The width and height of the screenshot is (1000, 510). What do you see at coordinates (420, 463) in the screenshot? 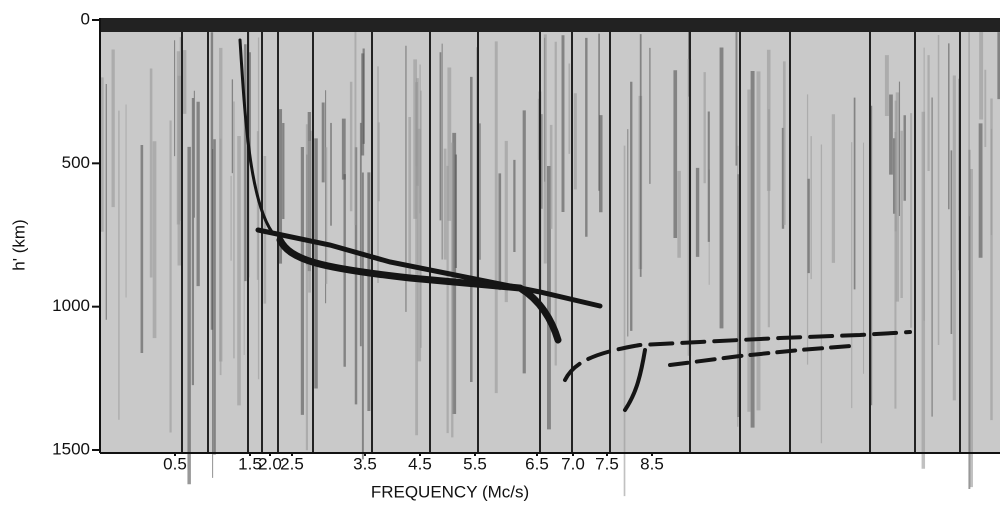
I see `x-tick-label: 4.5` at bounding box center [420, 463].